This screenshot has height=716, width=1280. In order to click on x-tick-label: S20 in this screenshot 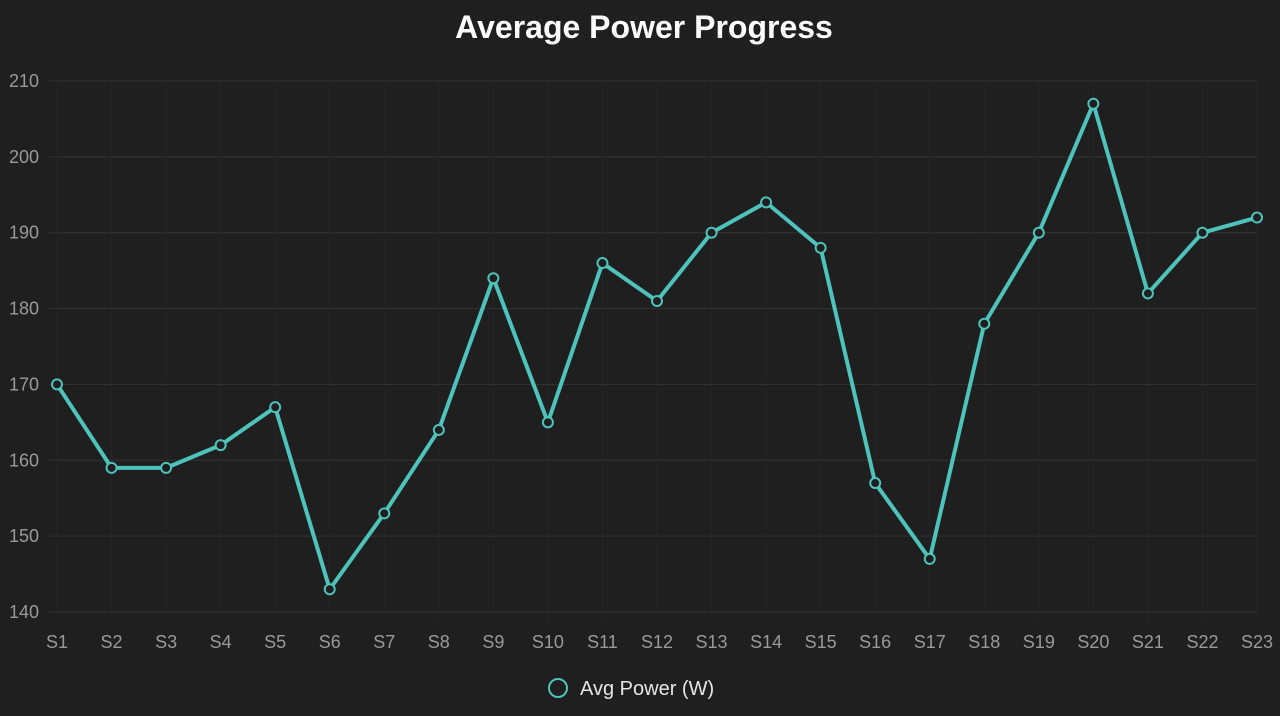, I will do `click(1093, 642)`.